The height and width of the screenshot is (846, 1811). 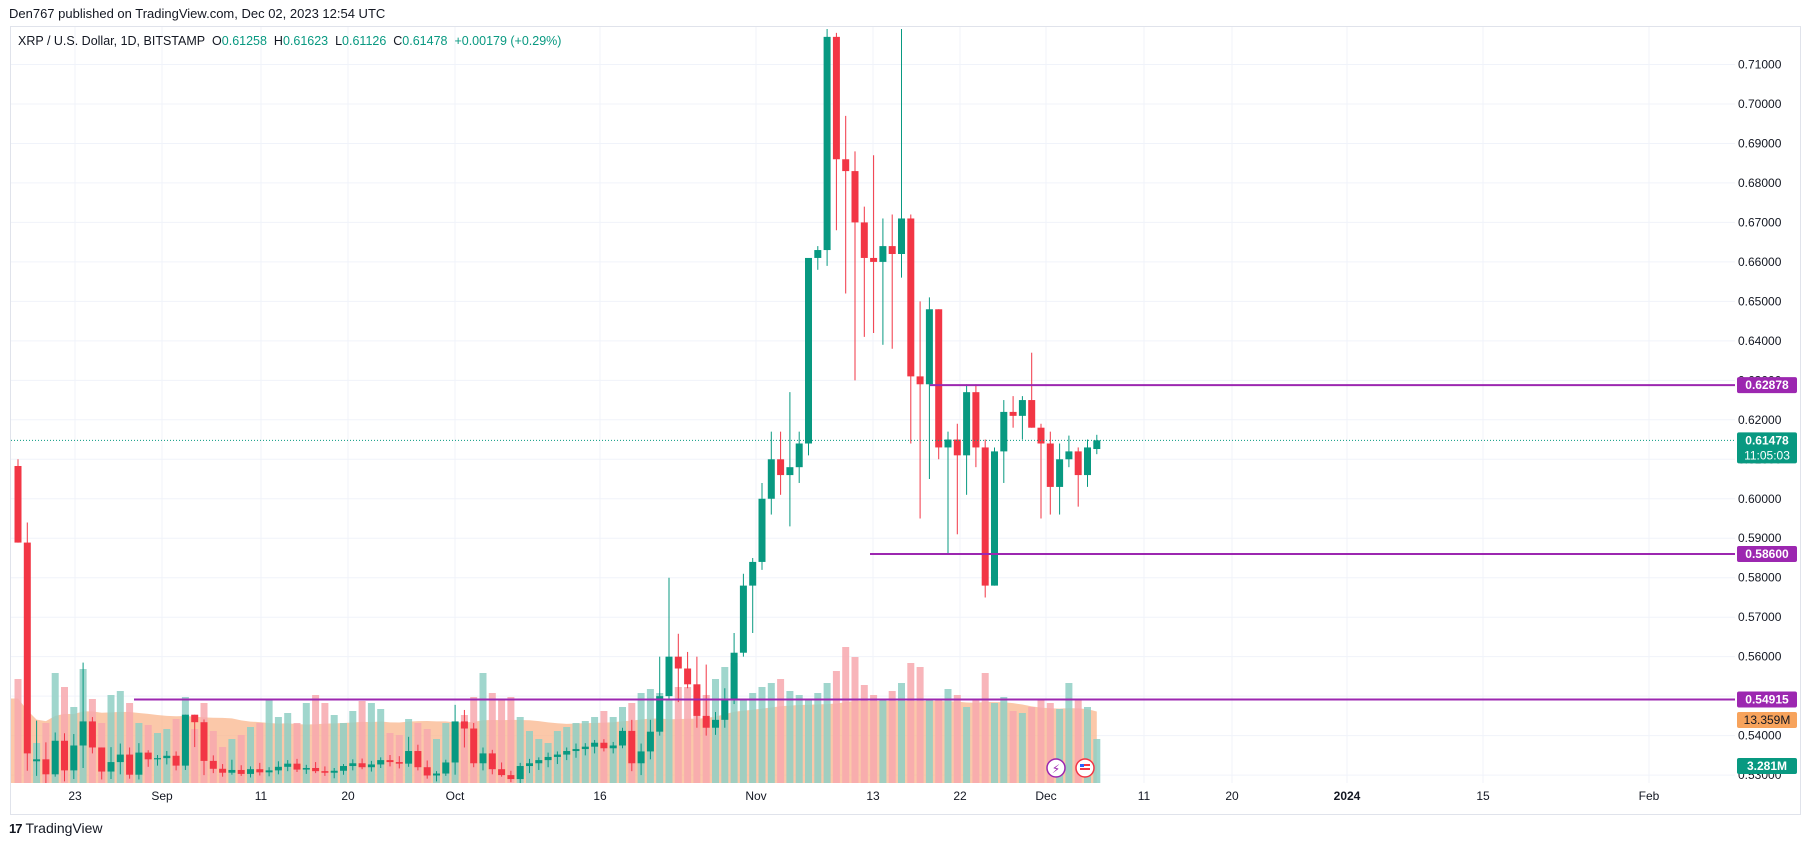 What do you see at coordinates (1760, 301) in the screenshot?
I see `y-tick-label: 0.65000` at bounding box center [1760, 301].